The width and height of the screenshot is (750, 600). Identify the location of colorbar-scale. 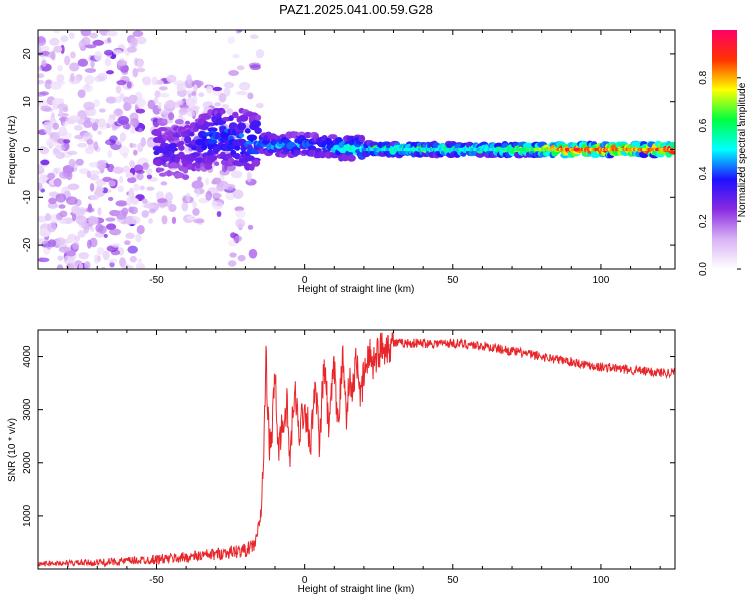
(724, 149).